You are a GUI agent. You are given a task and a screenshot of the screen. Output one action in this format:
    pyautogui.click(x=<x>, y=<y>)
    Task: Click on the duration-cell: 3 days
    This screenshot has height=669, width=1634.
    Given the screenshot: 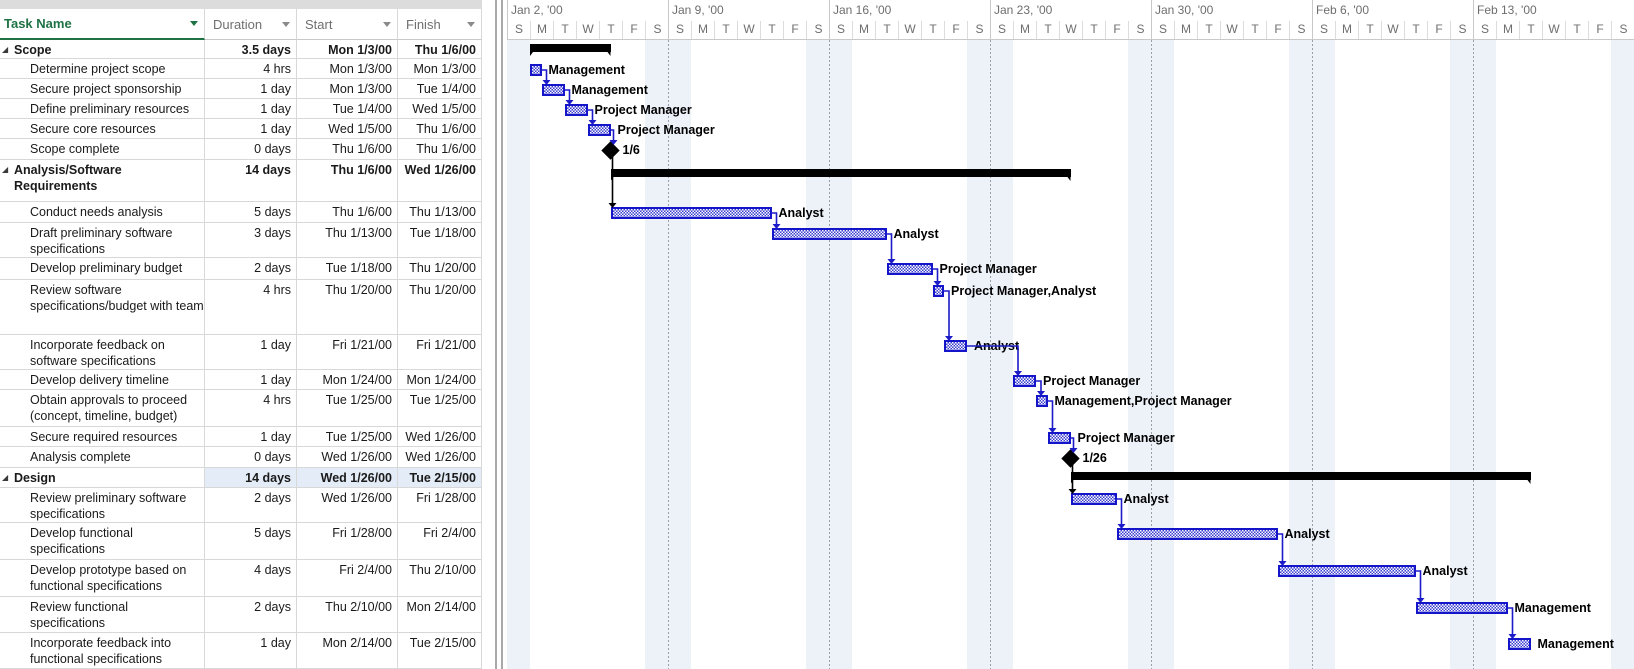 What is the action you would take?
    pyautogui.click(x=251, y=240)
    